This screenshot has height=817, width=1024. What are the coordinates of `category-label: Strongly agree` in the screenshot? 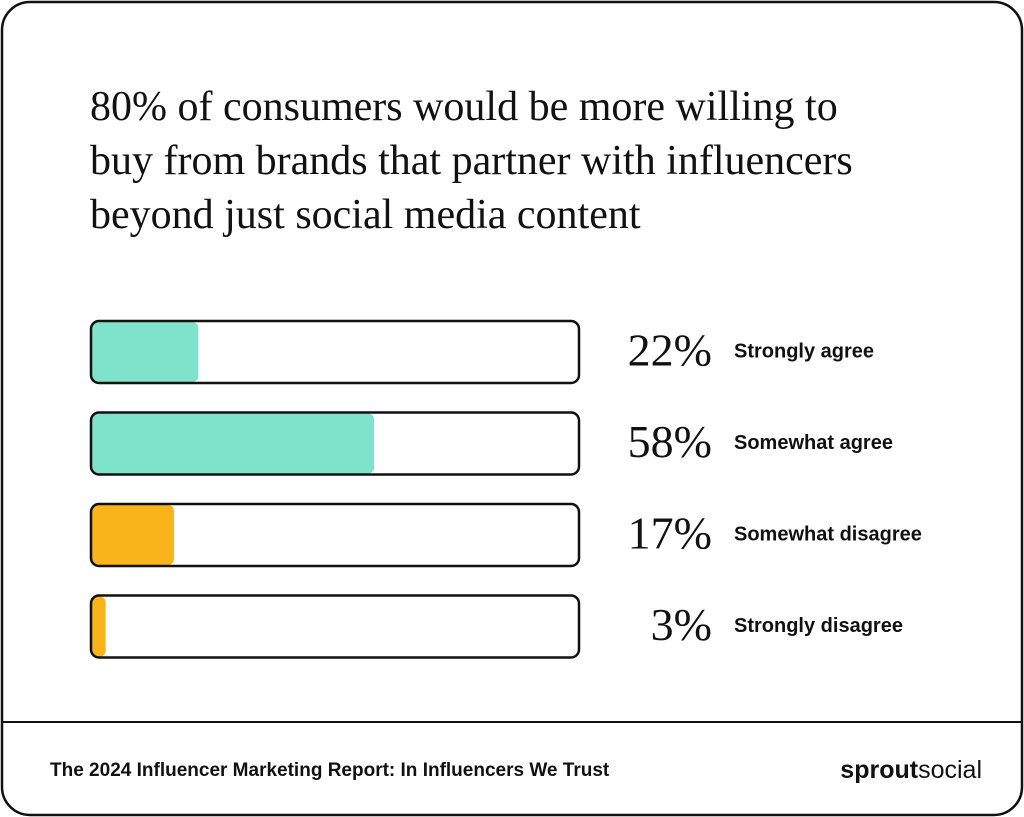 It's located at (804, 351).